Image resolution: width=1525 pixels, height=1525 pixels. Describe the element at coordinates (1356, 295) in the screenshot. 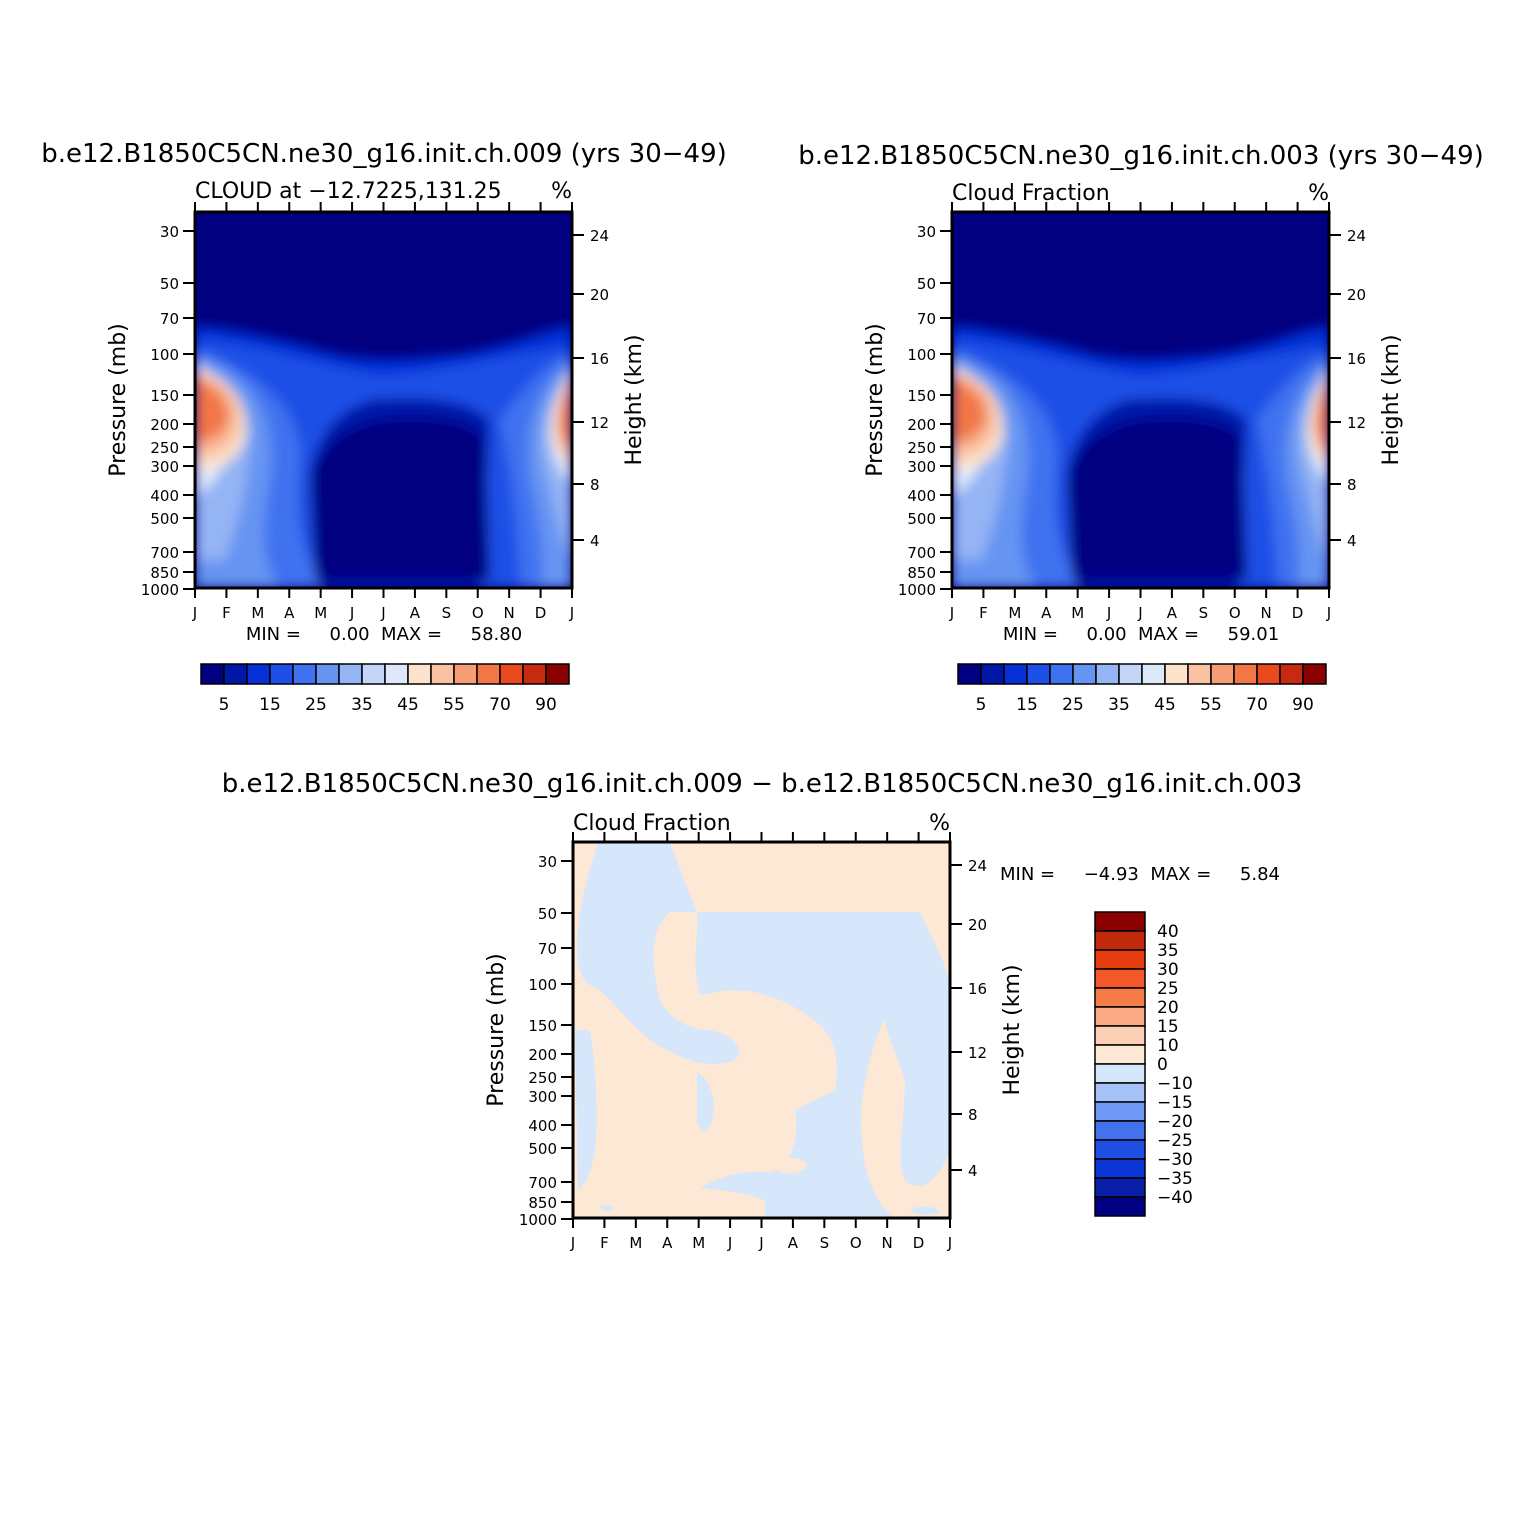

I see `height-tick-label: 20` at that location.